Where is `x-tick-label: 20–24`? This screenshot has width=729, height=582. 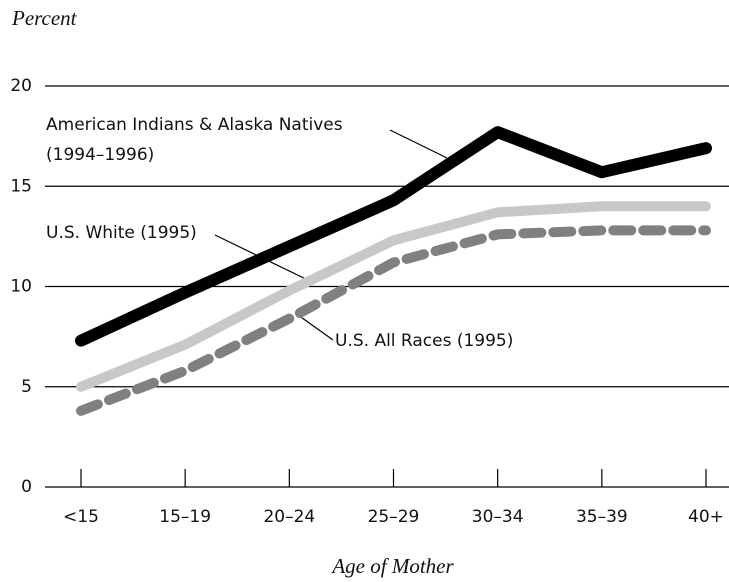 x-tick-label: 20–24 is located at coordinates (289, 517).